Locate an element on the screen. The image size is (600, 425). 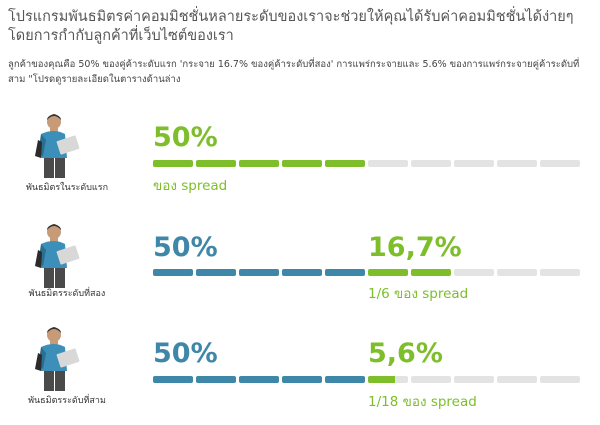
tier-label: พันธมิตรในระดับแรก is located at coordinates (67, 188).